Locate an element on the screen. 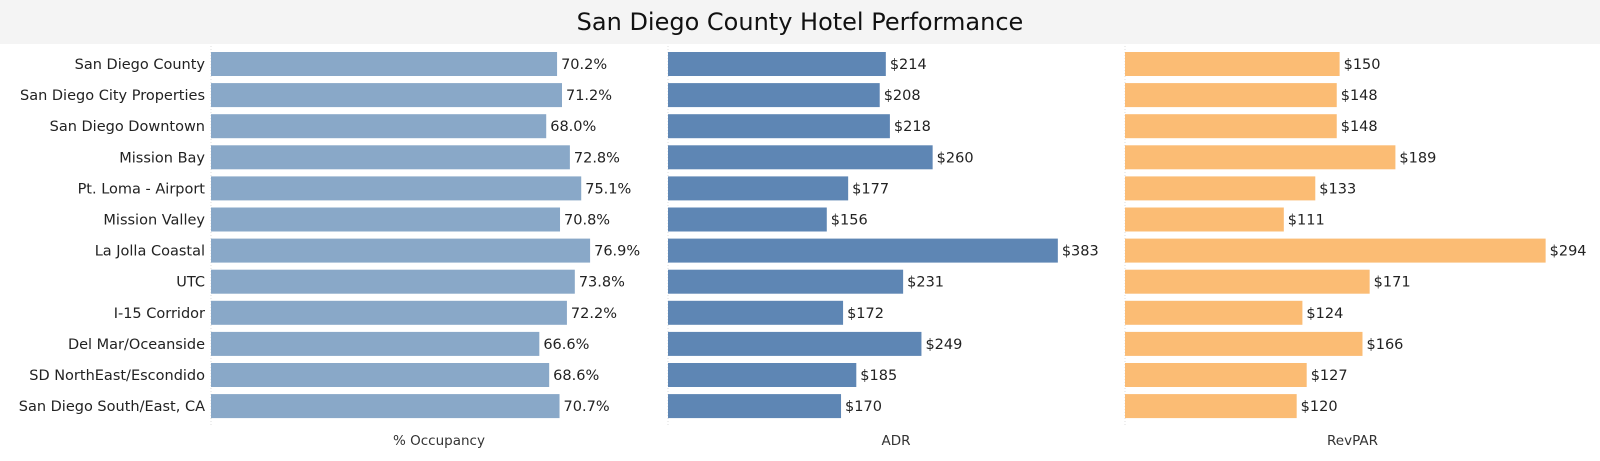 The width and height of the screenshot is (1600, 461). data-label: 76.9% is located at coordinates (617, 252).